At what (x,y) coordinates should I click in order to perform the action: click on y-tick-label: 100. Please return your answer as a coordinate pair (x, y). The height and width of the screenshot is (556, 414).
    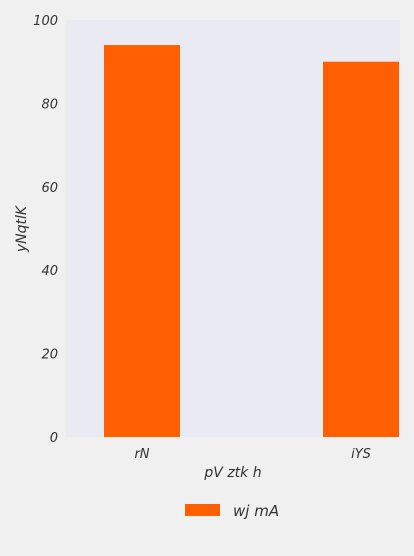
    Looking at the image, I should click on (45, 21).